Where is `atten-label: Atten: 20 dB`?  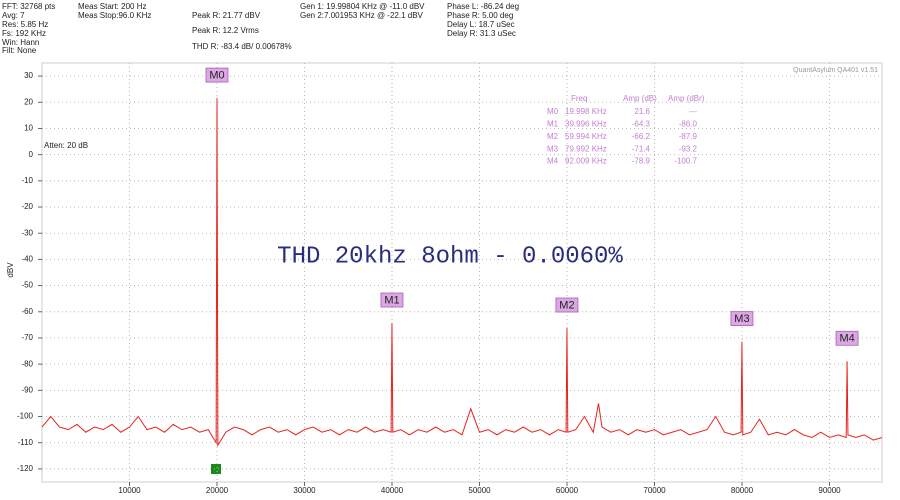 atten-label: Atten: 20 dB is located at coordinates (66, 145).